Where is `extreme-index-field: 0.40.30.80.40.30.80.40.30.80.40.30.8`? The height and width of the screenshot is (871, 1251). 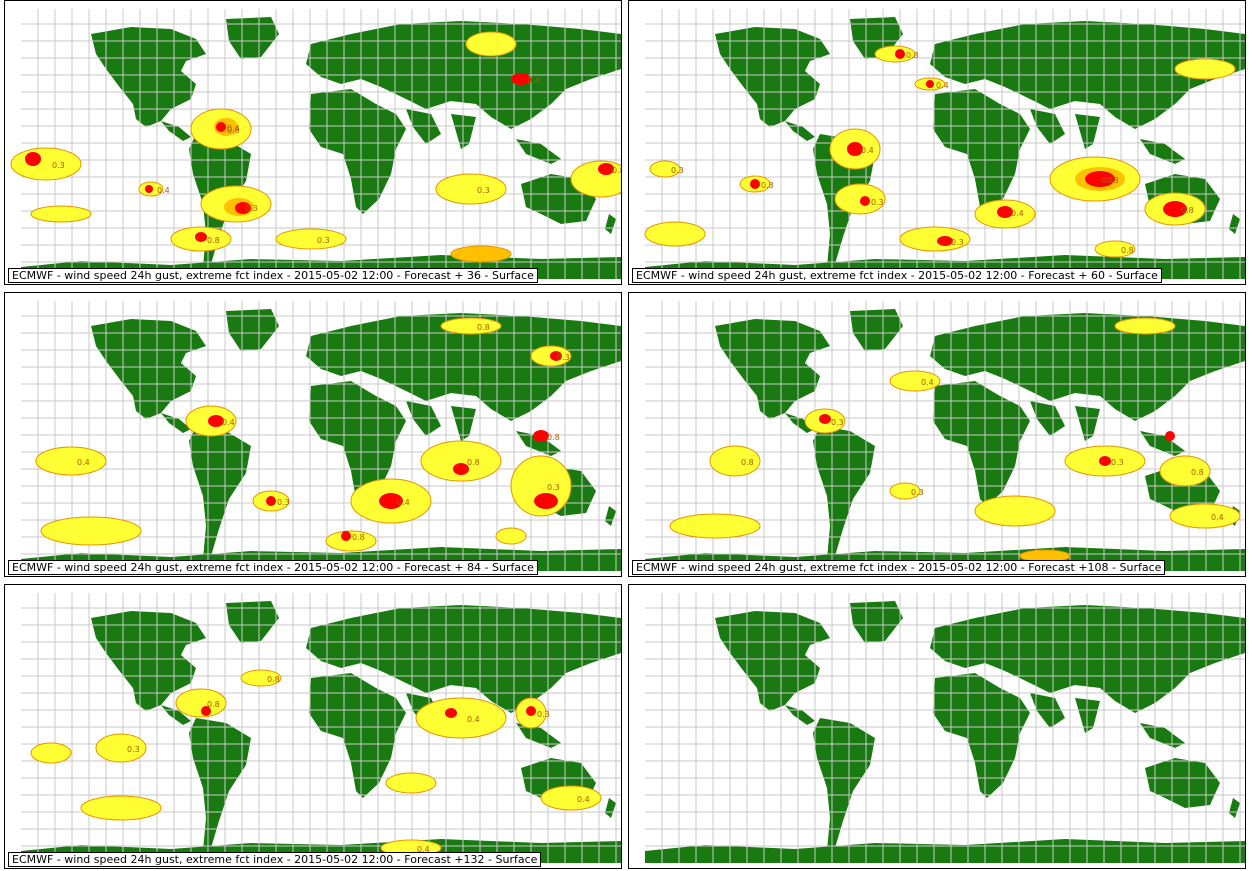
extreme-index-field: 0.40.30.80.40.30.80.40.30.80.40.30.8 is located at coordinates (940, 151).